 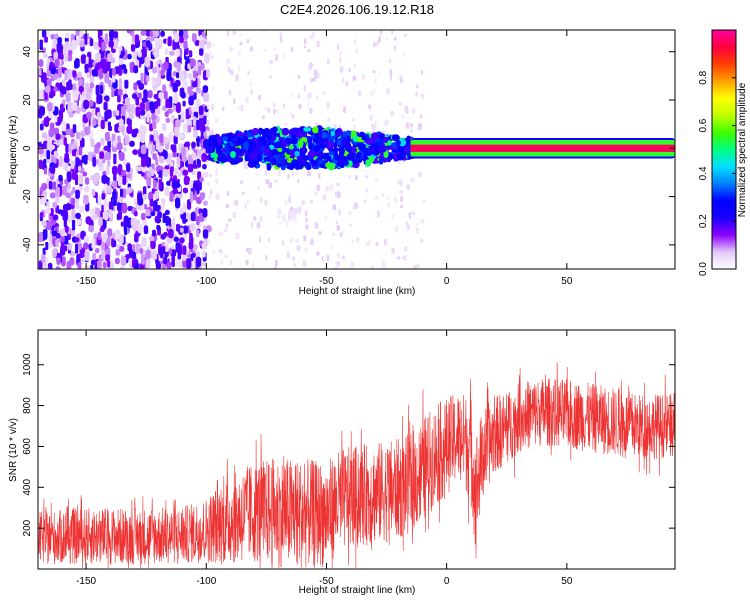 What do you see at coordinates (724, 149) in the screenshot?
I see `colorbar-gradient` at bounding box center [724, 149].